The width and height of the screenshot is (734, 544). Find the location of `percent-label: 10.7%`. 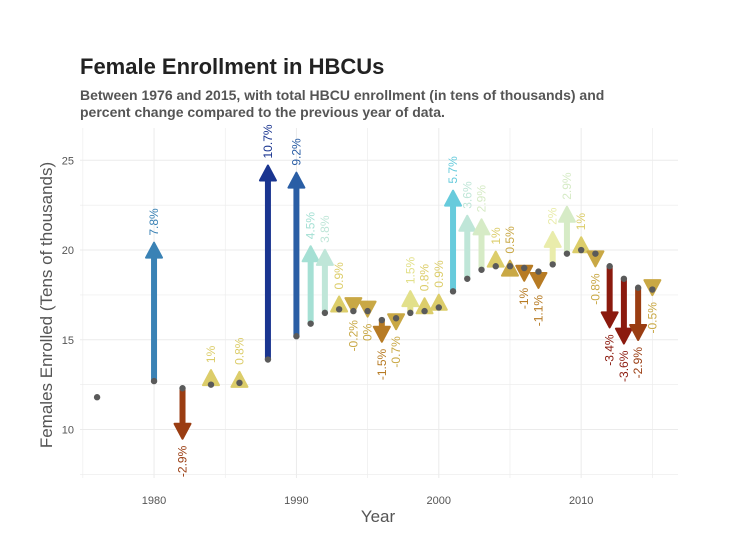

percent-label: 10.7% is located at coordinates (268, 141).